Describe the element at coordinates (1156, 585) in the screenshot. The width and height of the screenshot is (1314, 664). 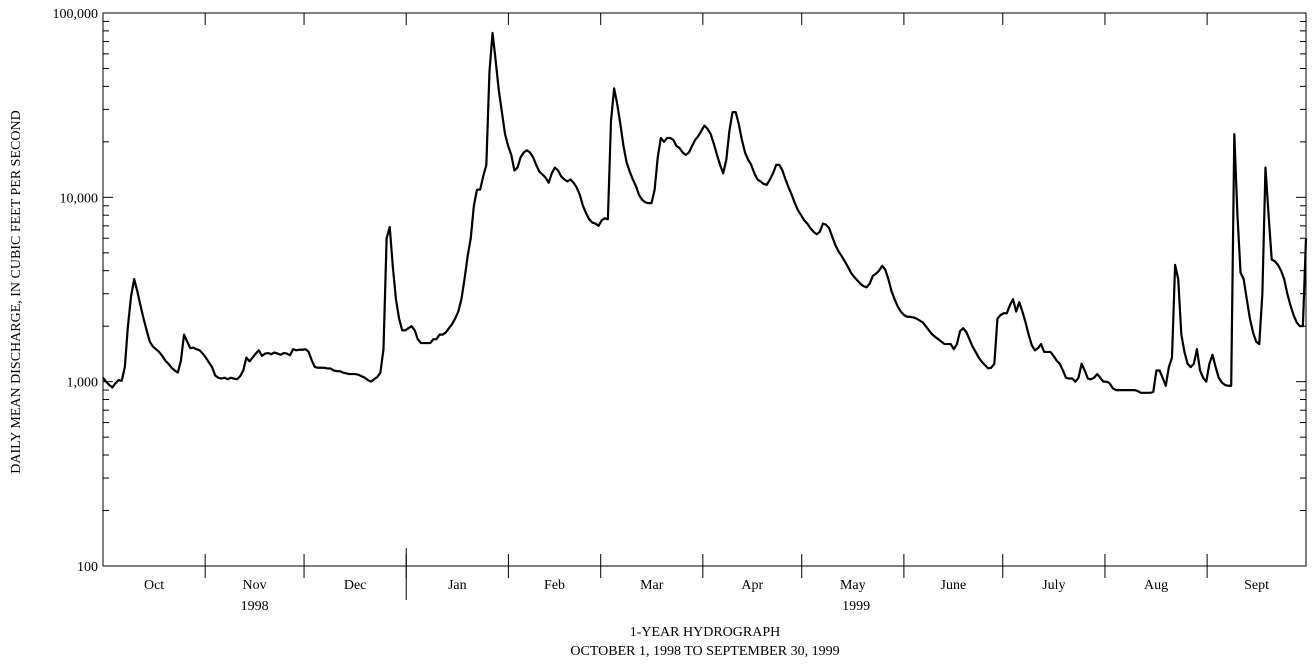
I see `month-label: Aug` at that location.